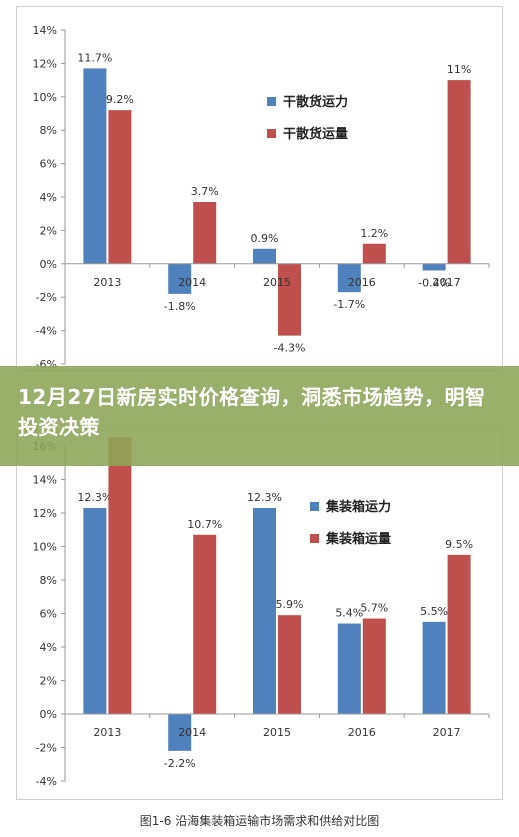 The width and height of the screenshot is (519, 837). What do you see at coordinates (180, 306) in the screenshot?
I see `data-label: -1.8%` at bounding box center [180, 306].